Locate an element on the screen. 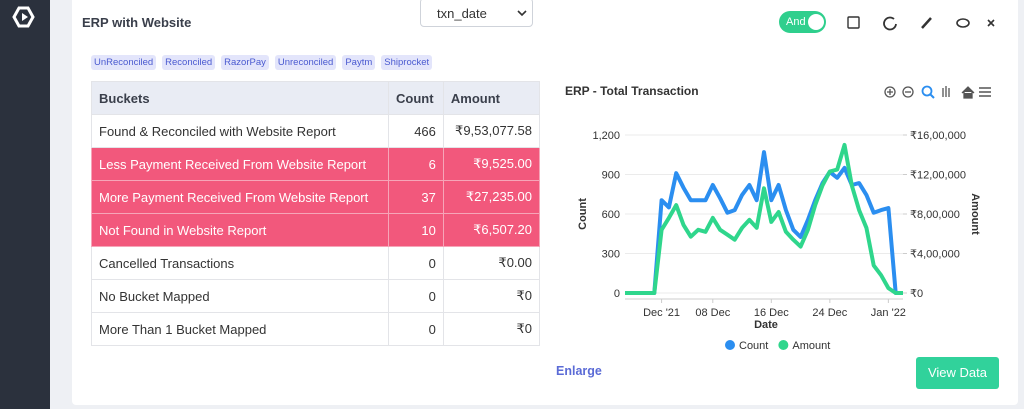 The width and height of the screenshot is (1024, 409). y-tick-label: 600 is located at coordinates (611, 215).